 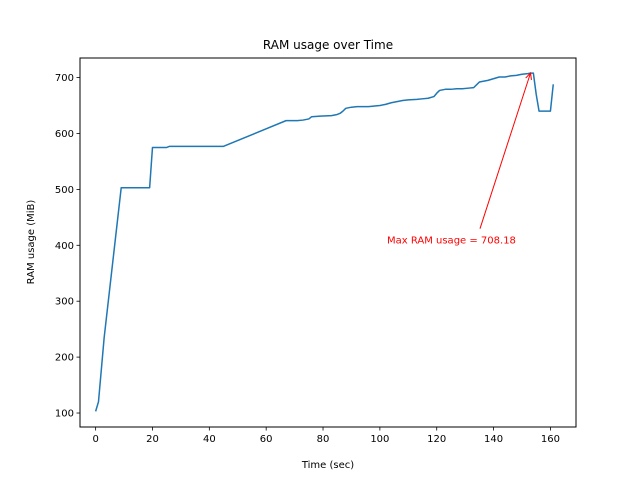 I want to click on y-tick-label: 700, so click(x=64, y=78).